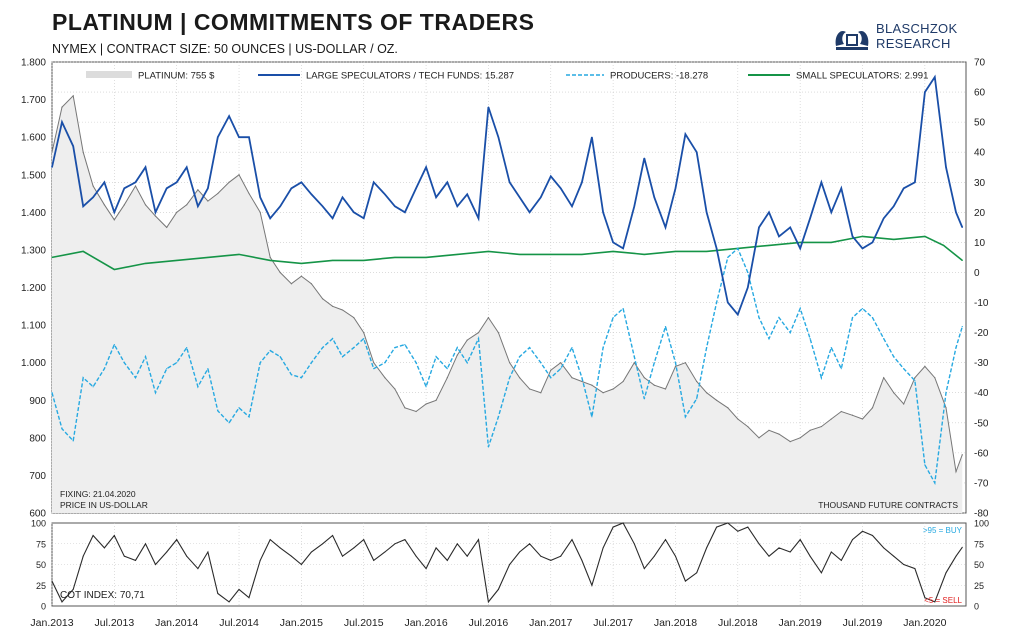  I want to click on right-axis-tick-label: -70, so click(981, 483).